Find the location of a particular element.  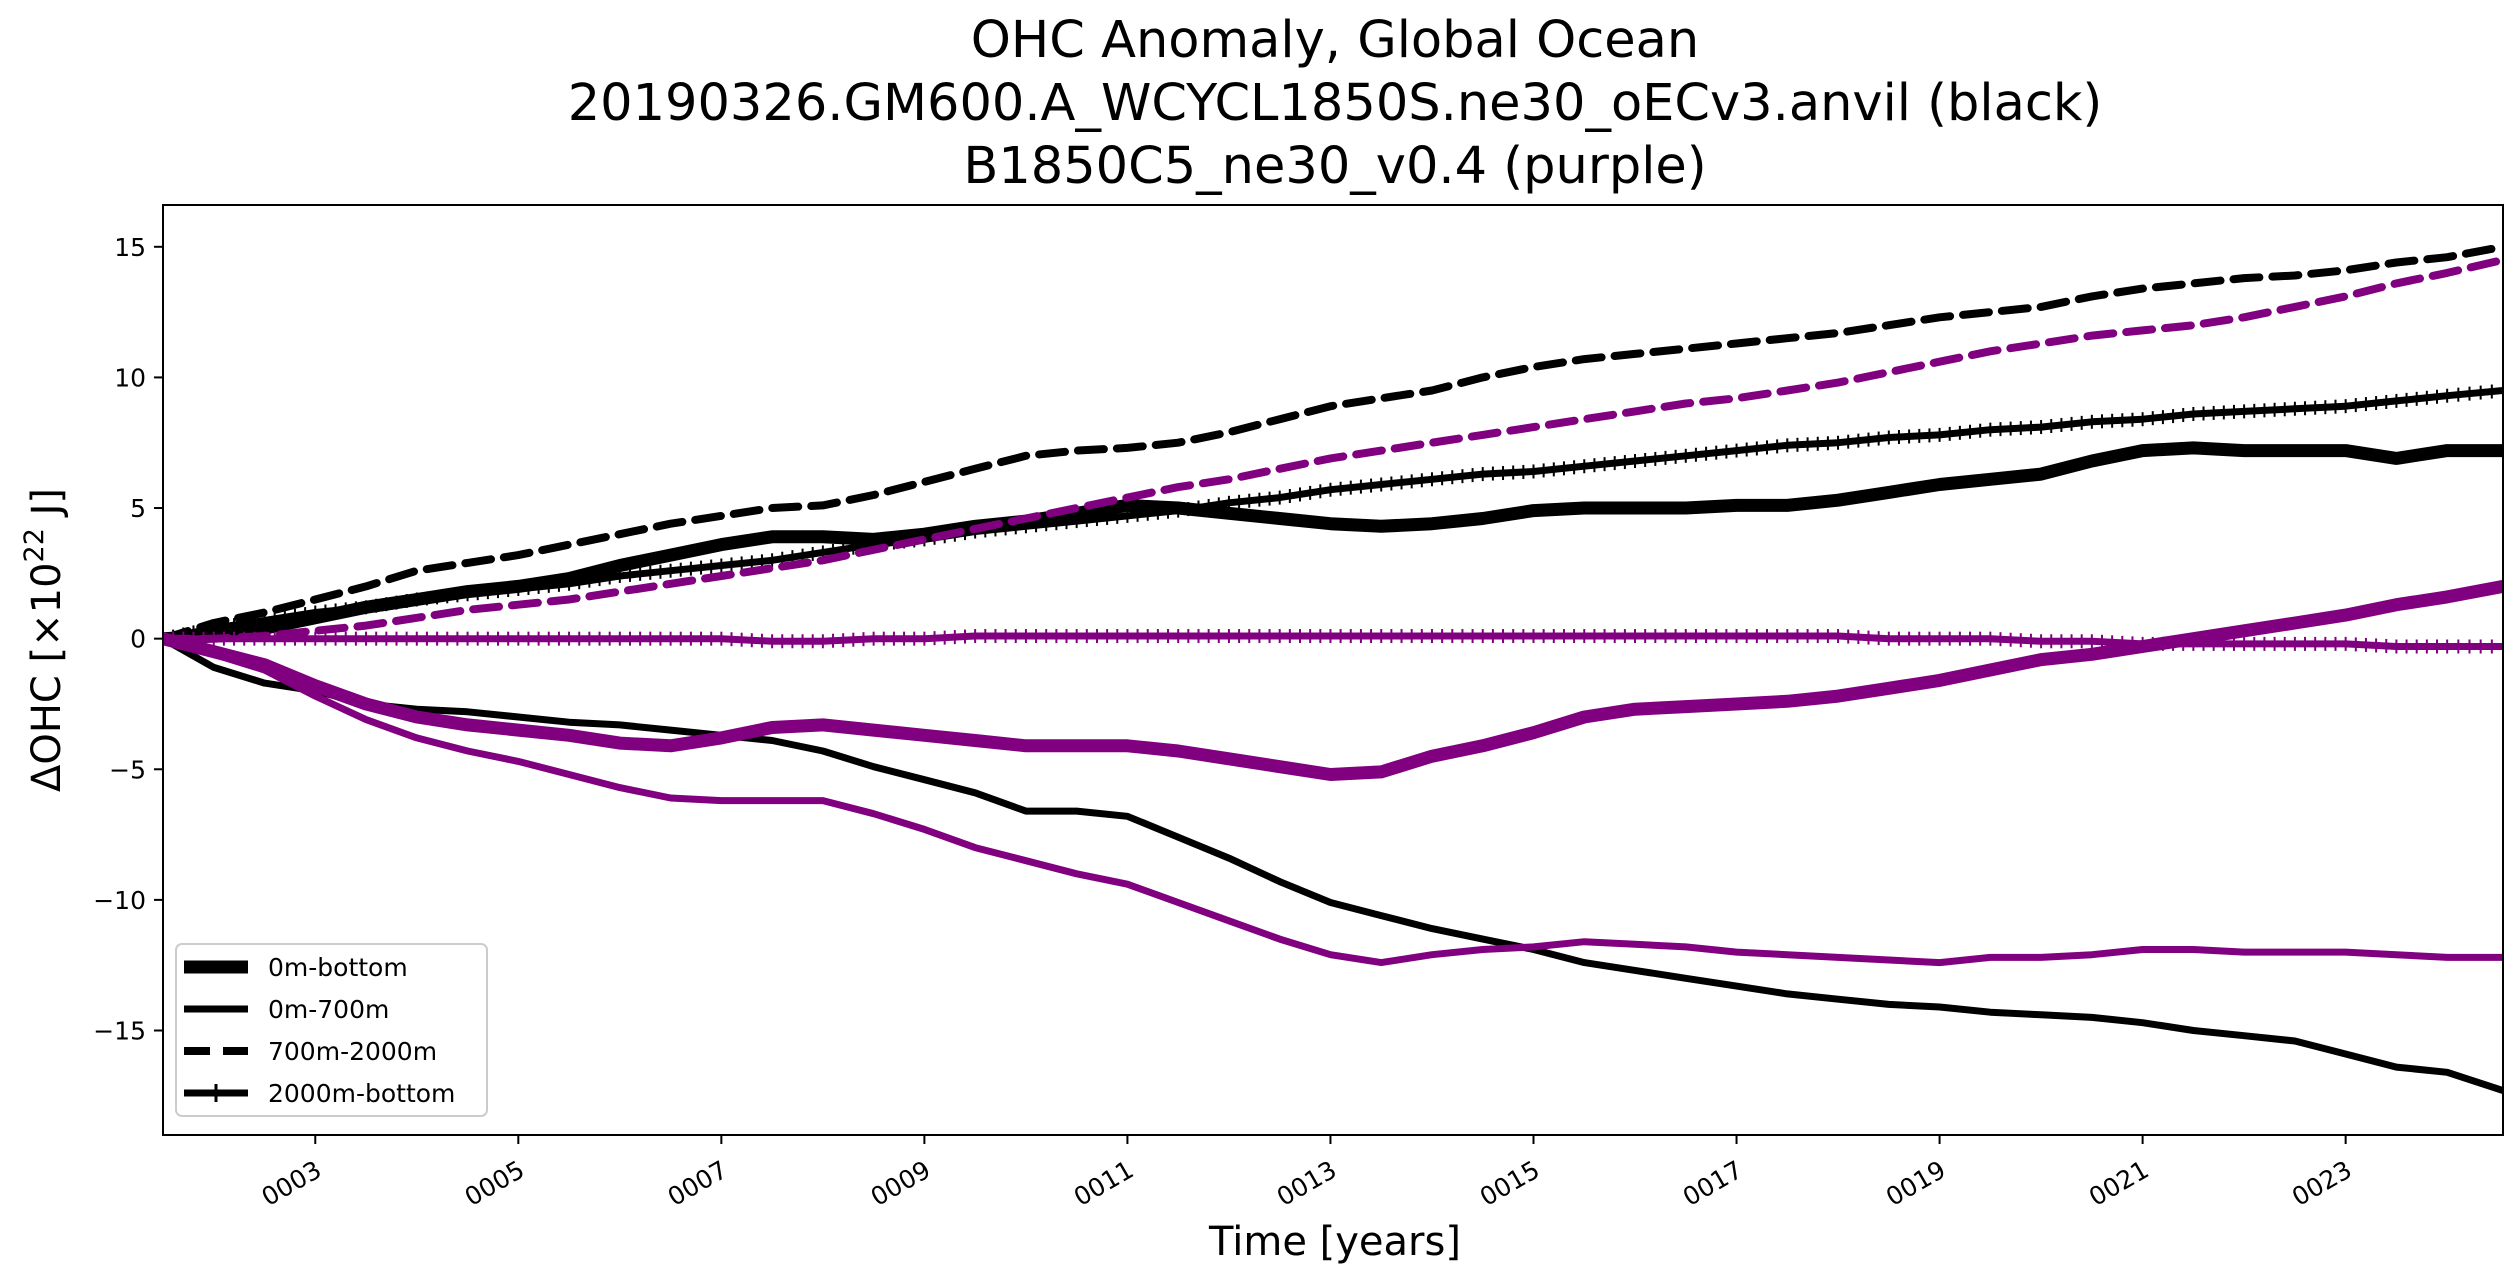

y-tick-label: 15 is located at coordinates (130, 247).